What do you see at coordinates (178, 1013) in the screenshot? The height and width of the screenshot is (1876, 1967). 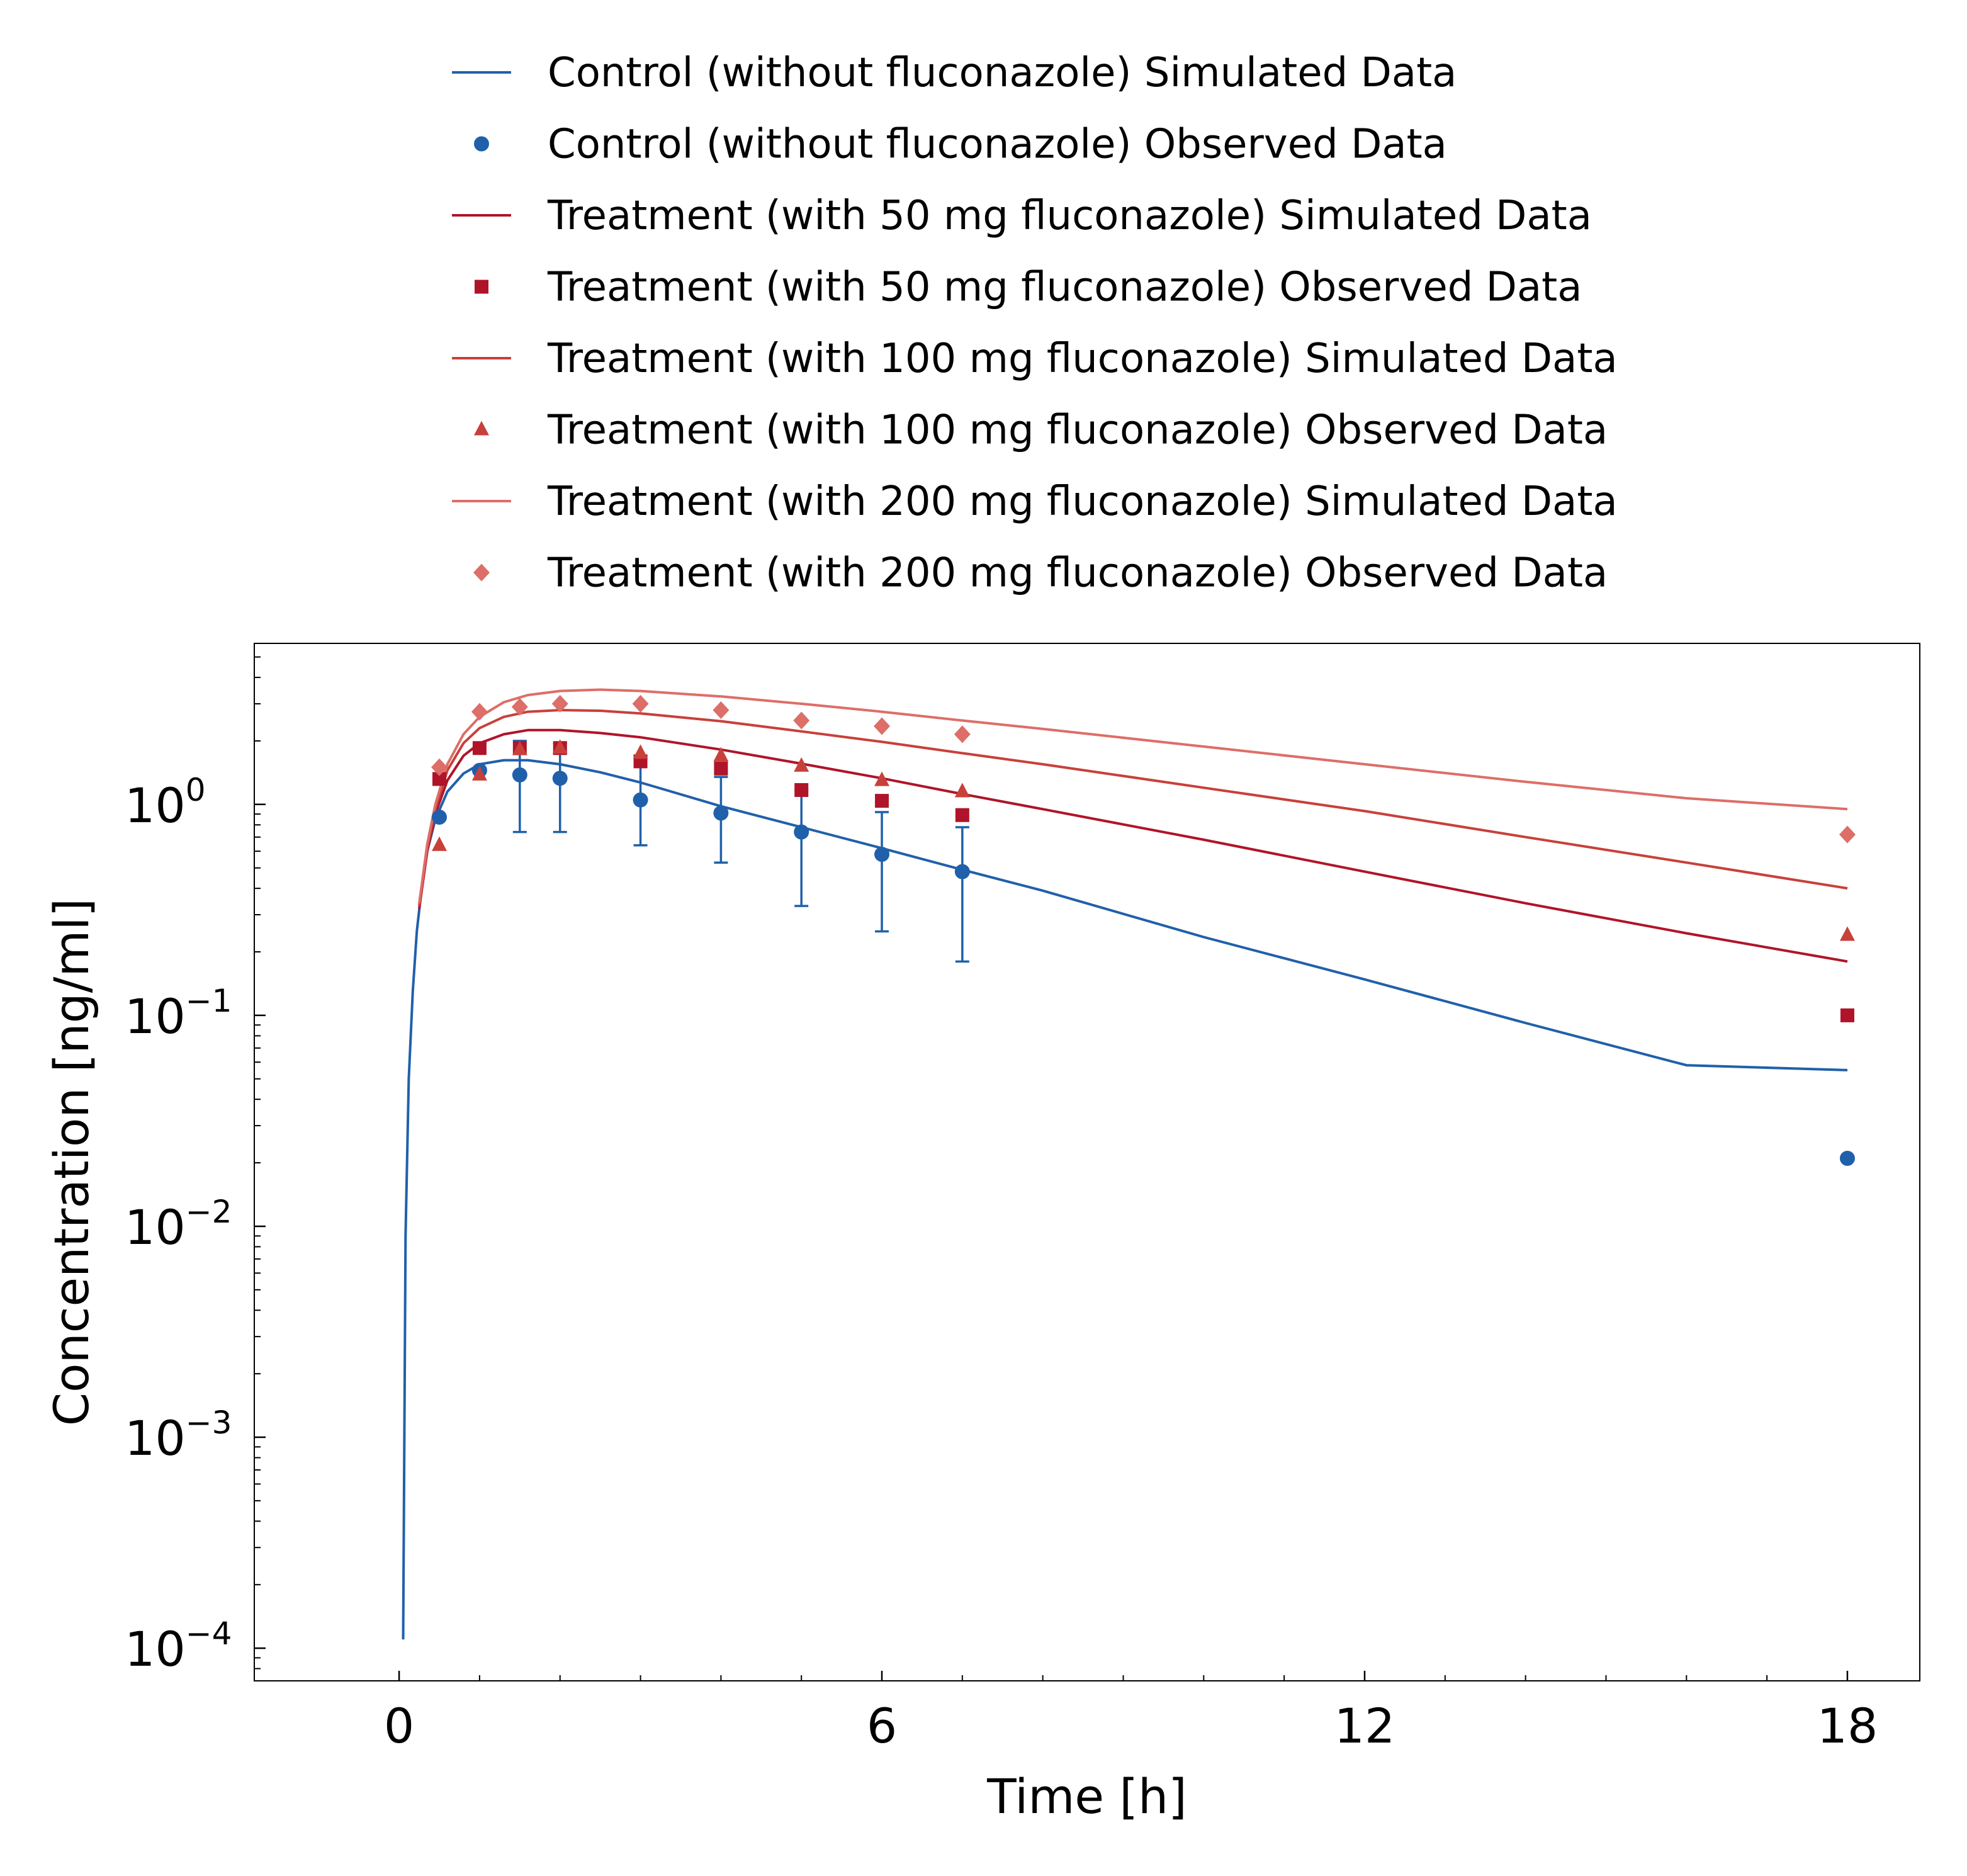 I see `y-tick-label: 10⁻¹` at bounding box center [178, 1013].